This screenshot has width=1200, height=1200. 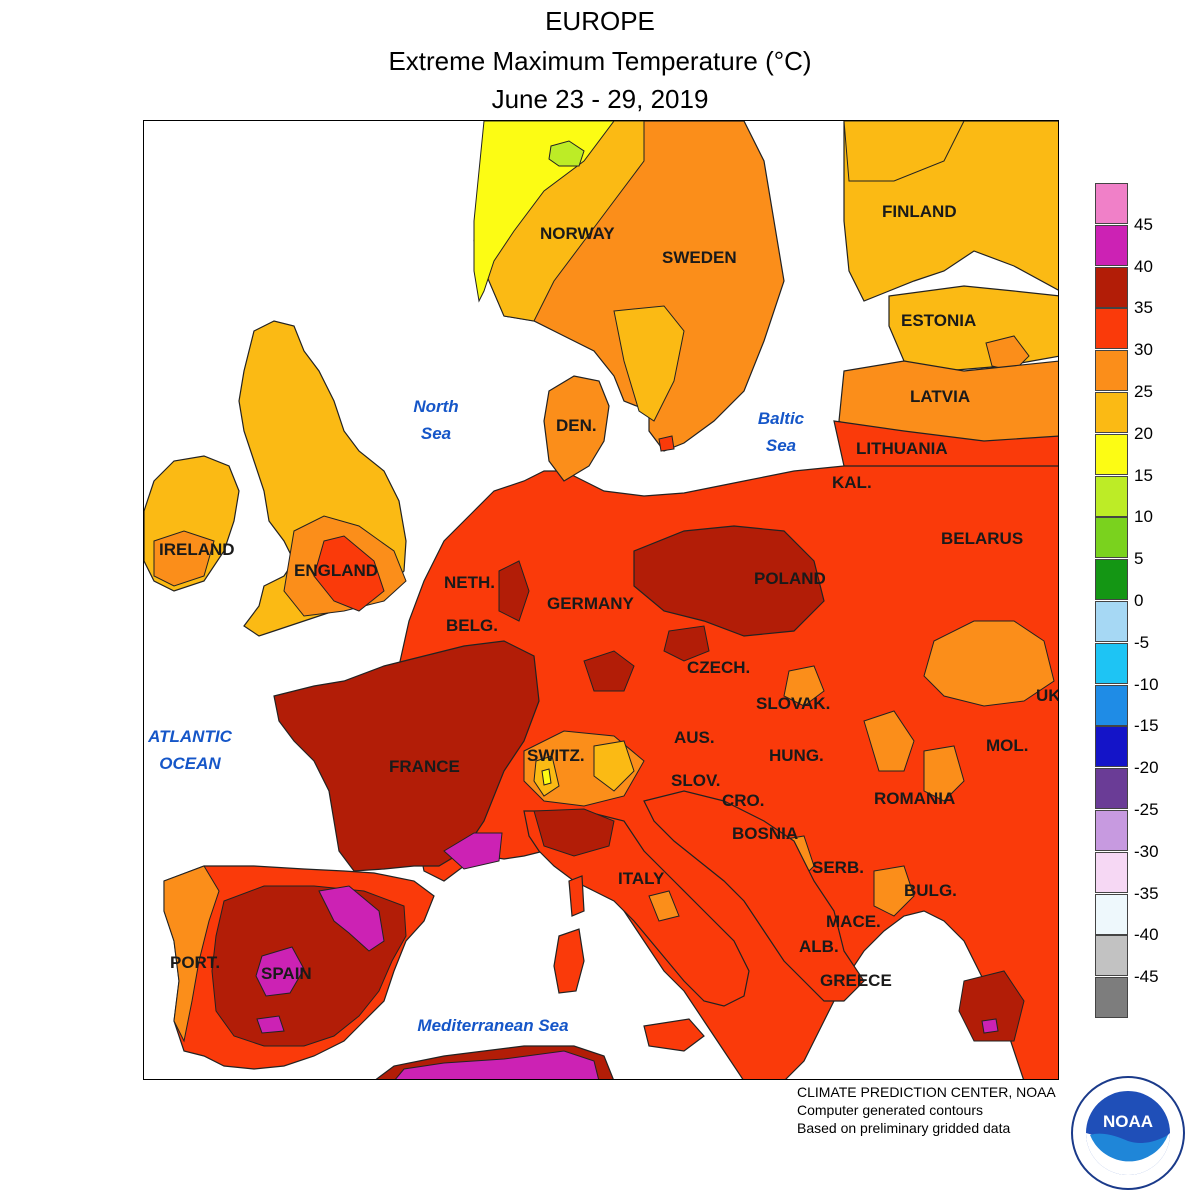 I want to click on greece-hotspot, so click(x=990, y=1026).